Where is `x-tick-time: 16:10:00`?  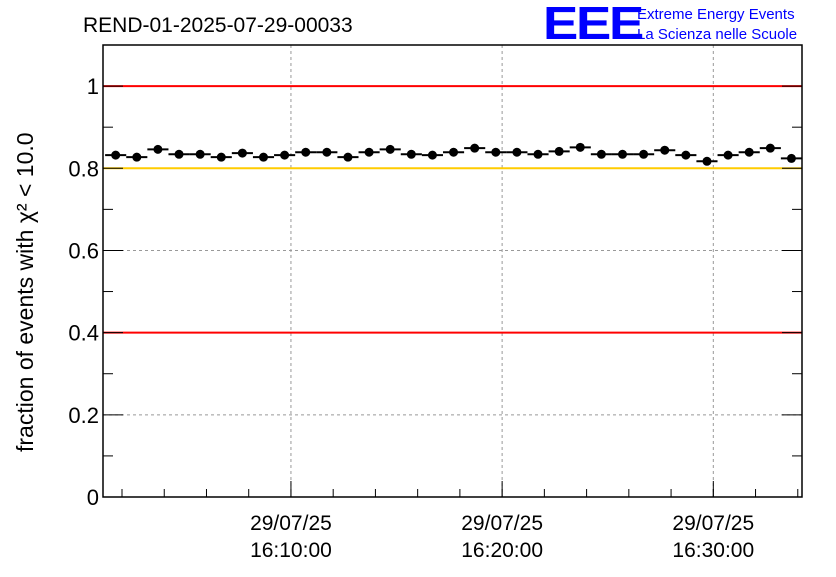
x-tick-time: 16:10:00 is located at coordinates (291, 550).